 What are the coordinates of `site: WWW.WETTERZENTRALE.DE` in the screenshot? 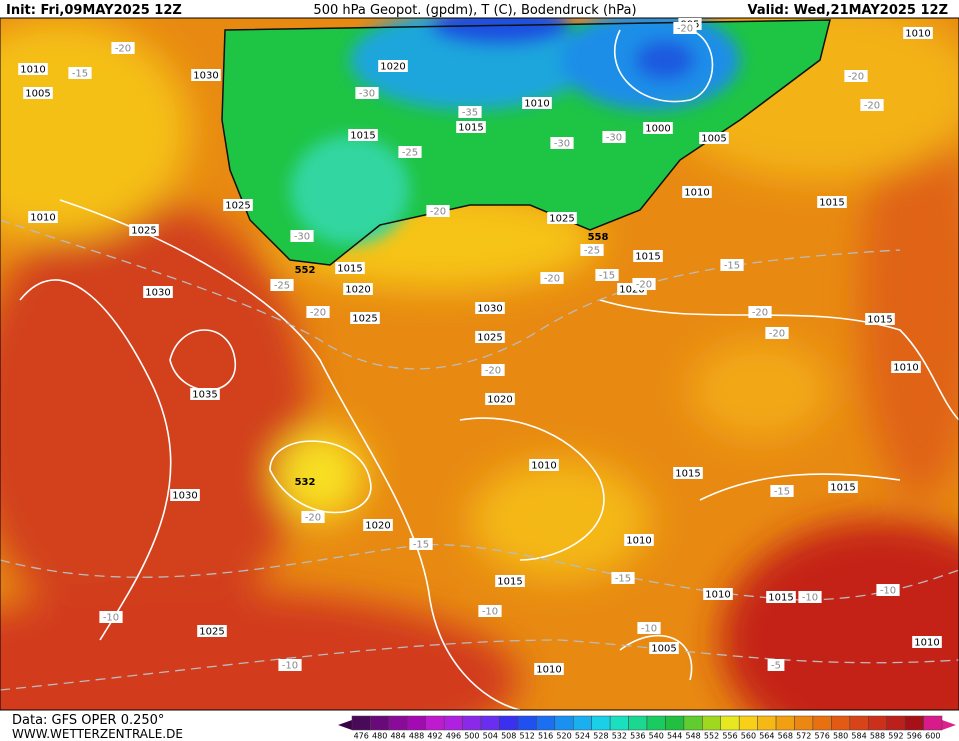 It's located at (97, 734).